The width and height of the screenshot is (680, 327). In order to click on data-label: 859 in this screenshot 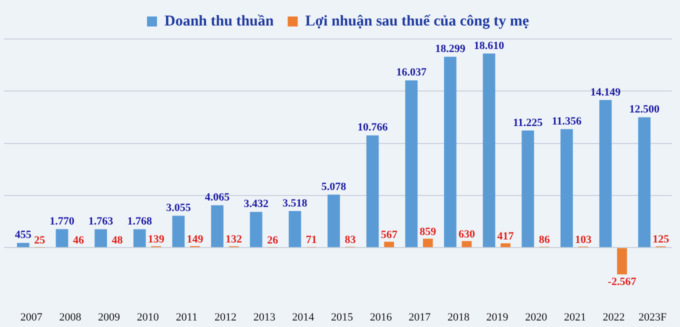, I will do `click(428, 232)`.